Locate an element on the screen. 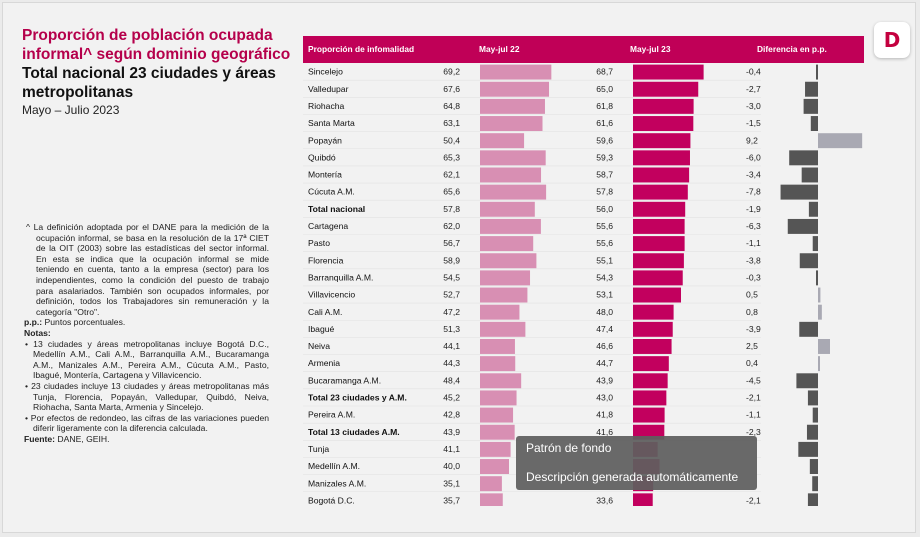  value-label-2023: 56,0 is located at coordinates (604, 209).